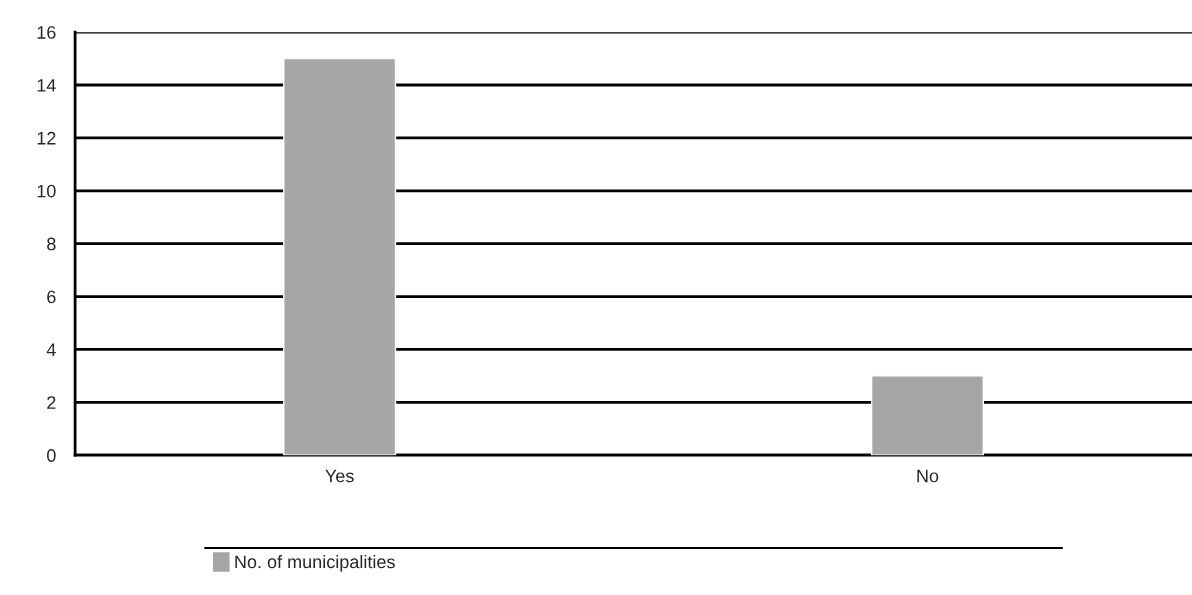  What do you see at coordinates (51, 455) in the screenshot?
I see `y-tick-label: 0` at bounding box center [51, 455].